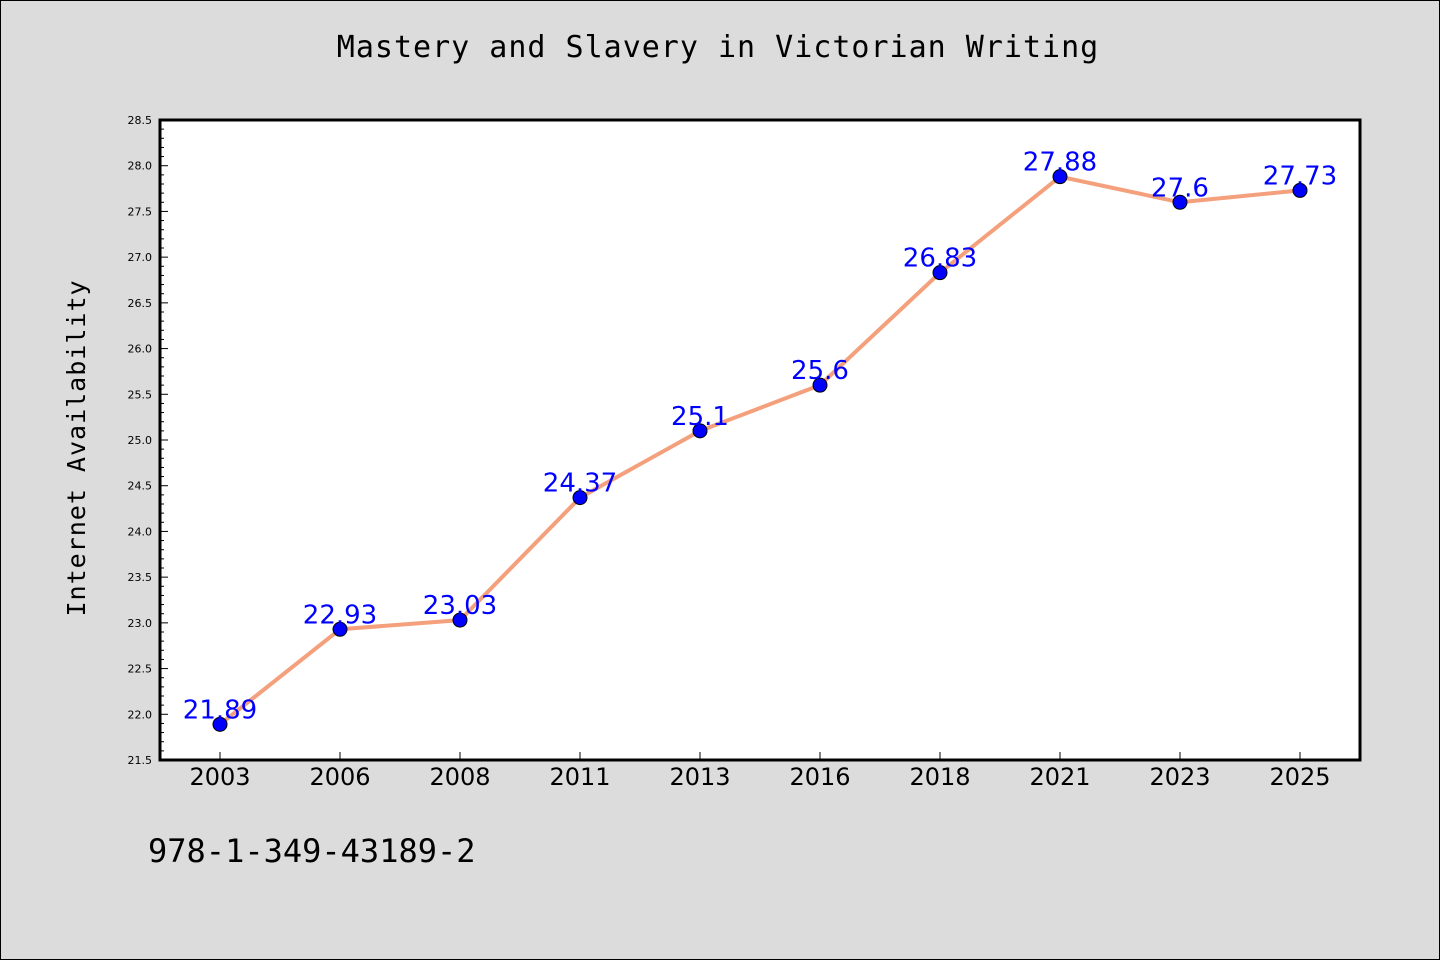 The height and width of the screenshot is (960, 1440). What do you see at coordinates (820, 371) in the screenshot?
I see `data-label: 25.6` at bounding box center [820, 371].